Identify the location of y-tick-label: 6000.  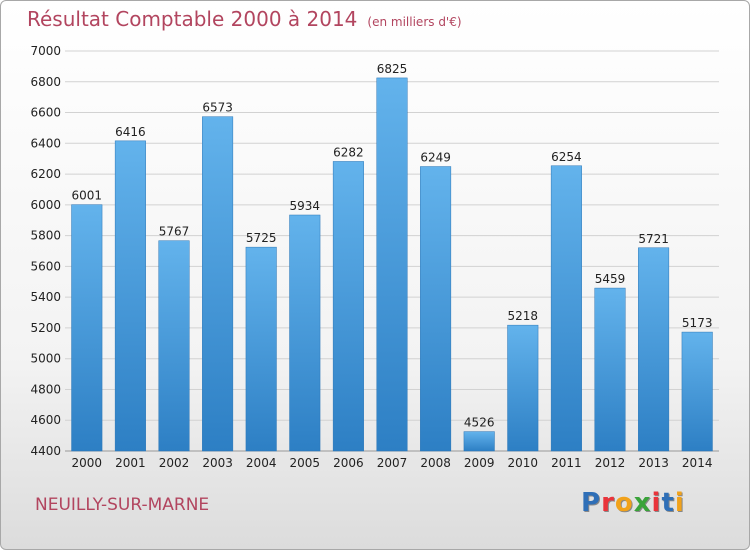
(45, 205).